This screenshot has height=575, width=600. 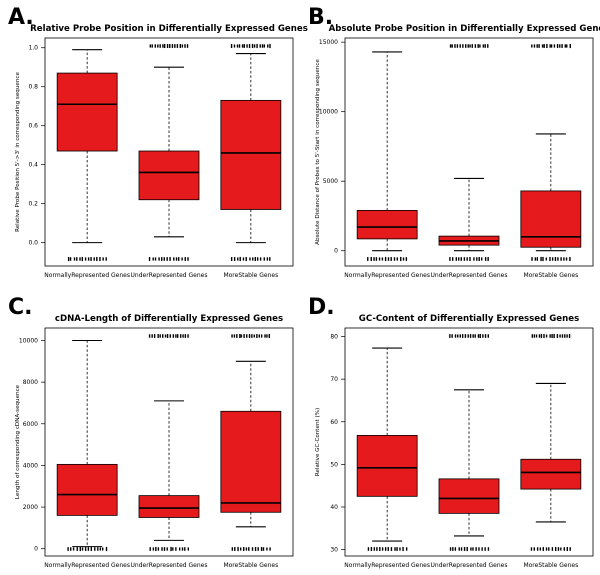 What do you see at coordinates (318, 442) in the screenshot?
I see `y-axis-label: Relative GC-Content (%)` at bounding box center [318, 442].